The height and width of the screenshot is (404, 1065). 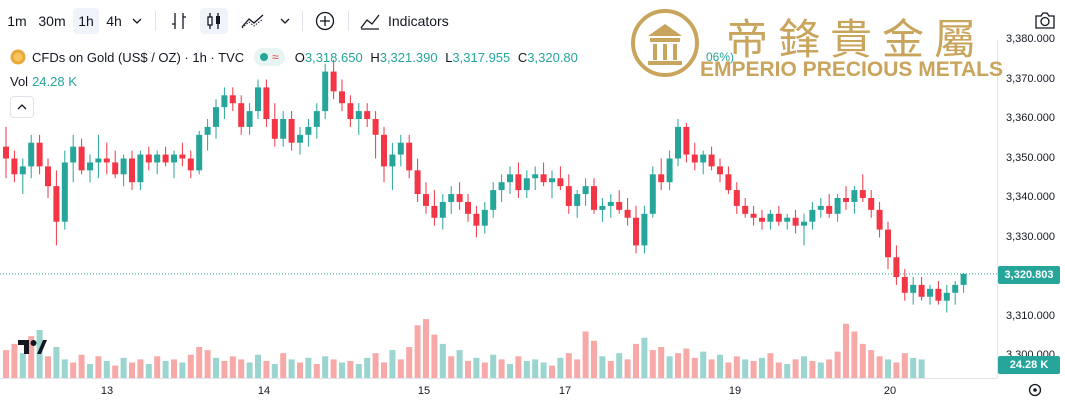 What do you see at coordinates (52, 21) in the screenshot?
I see `interval-30m: 30m` at bounding box center [52, 21].